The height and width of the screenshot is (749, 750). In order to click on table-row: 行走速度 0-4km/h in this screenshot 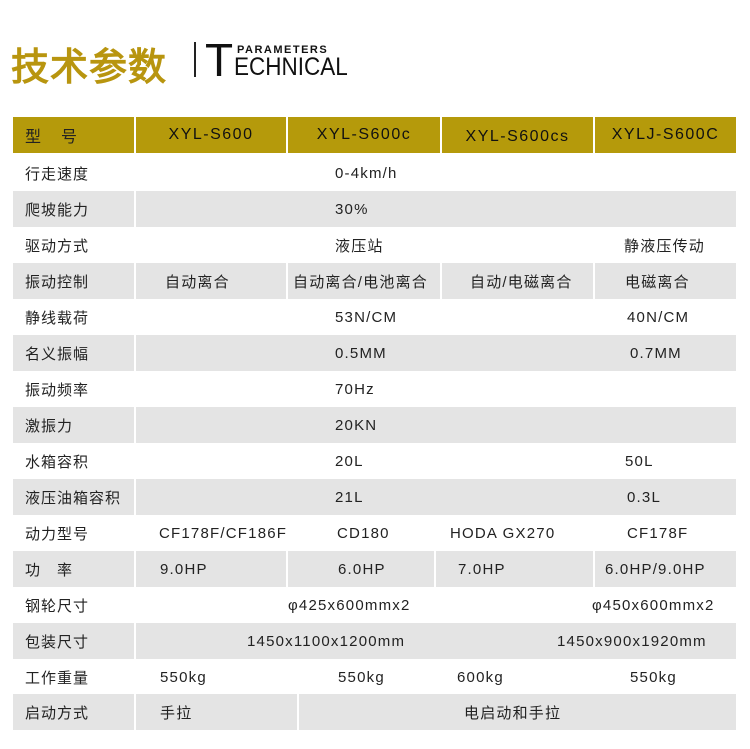, I will do `click(374, 173)`.